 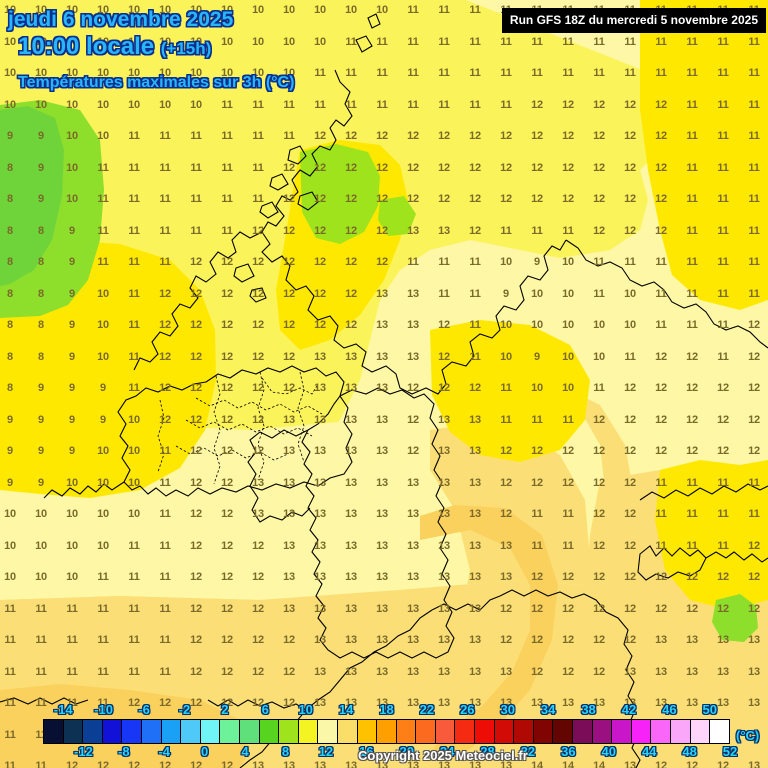 I want to click on shade-gold-deep-channel, so click(x=489, y=632).